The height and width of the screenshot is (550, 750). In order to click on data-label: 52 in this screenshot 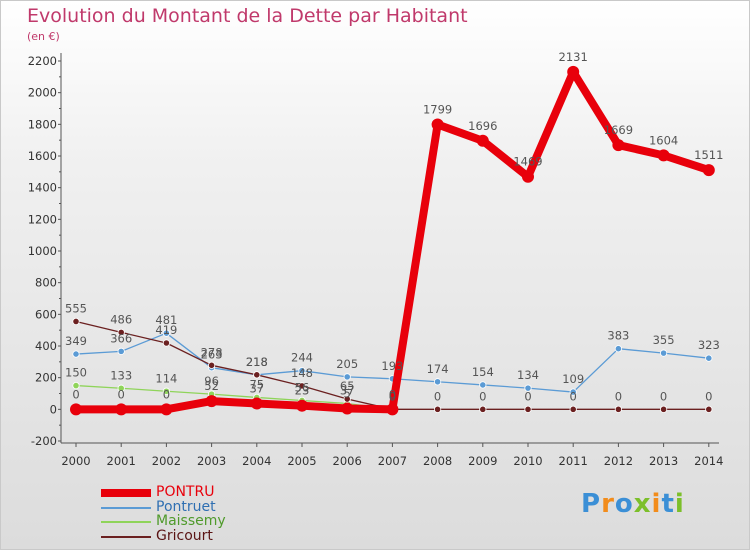, I will do `click(211, 386)`.